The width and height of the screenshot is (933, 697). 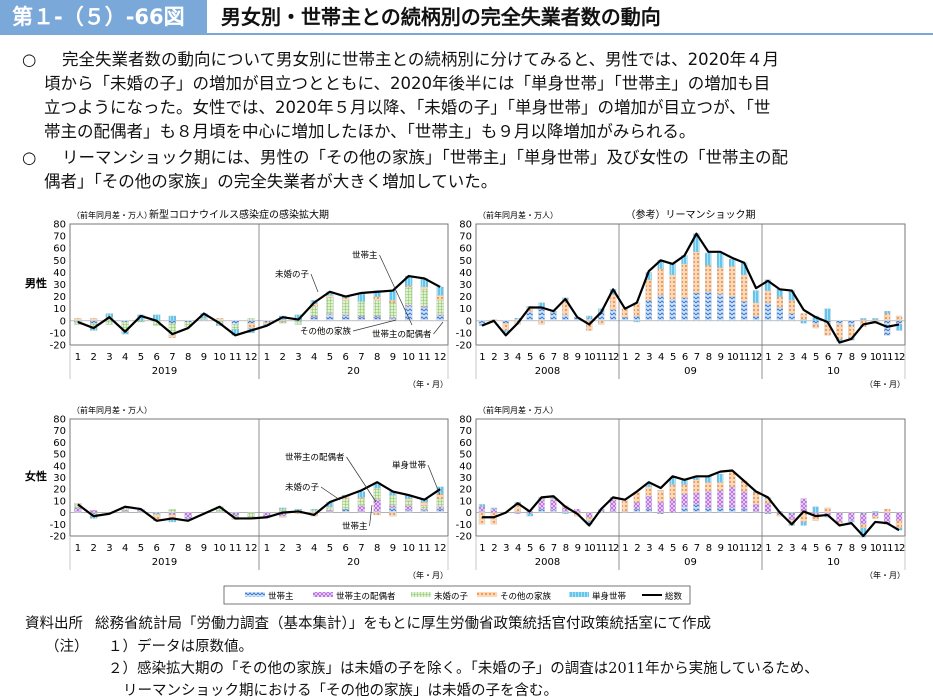 What do you see at coordinates (59, 490) in the screenshot?
I see `y-tick-label: 20` at bounding box center [59, 490].